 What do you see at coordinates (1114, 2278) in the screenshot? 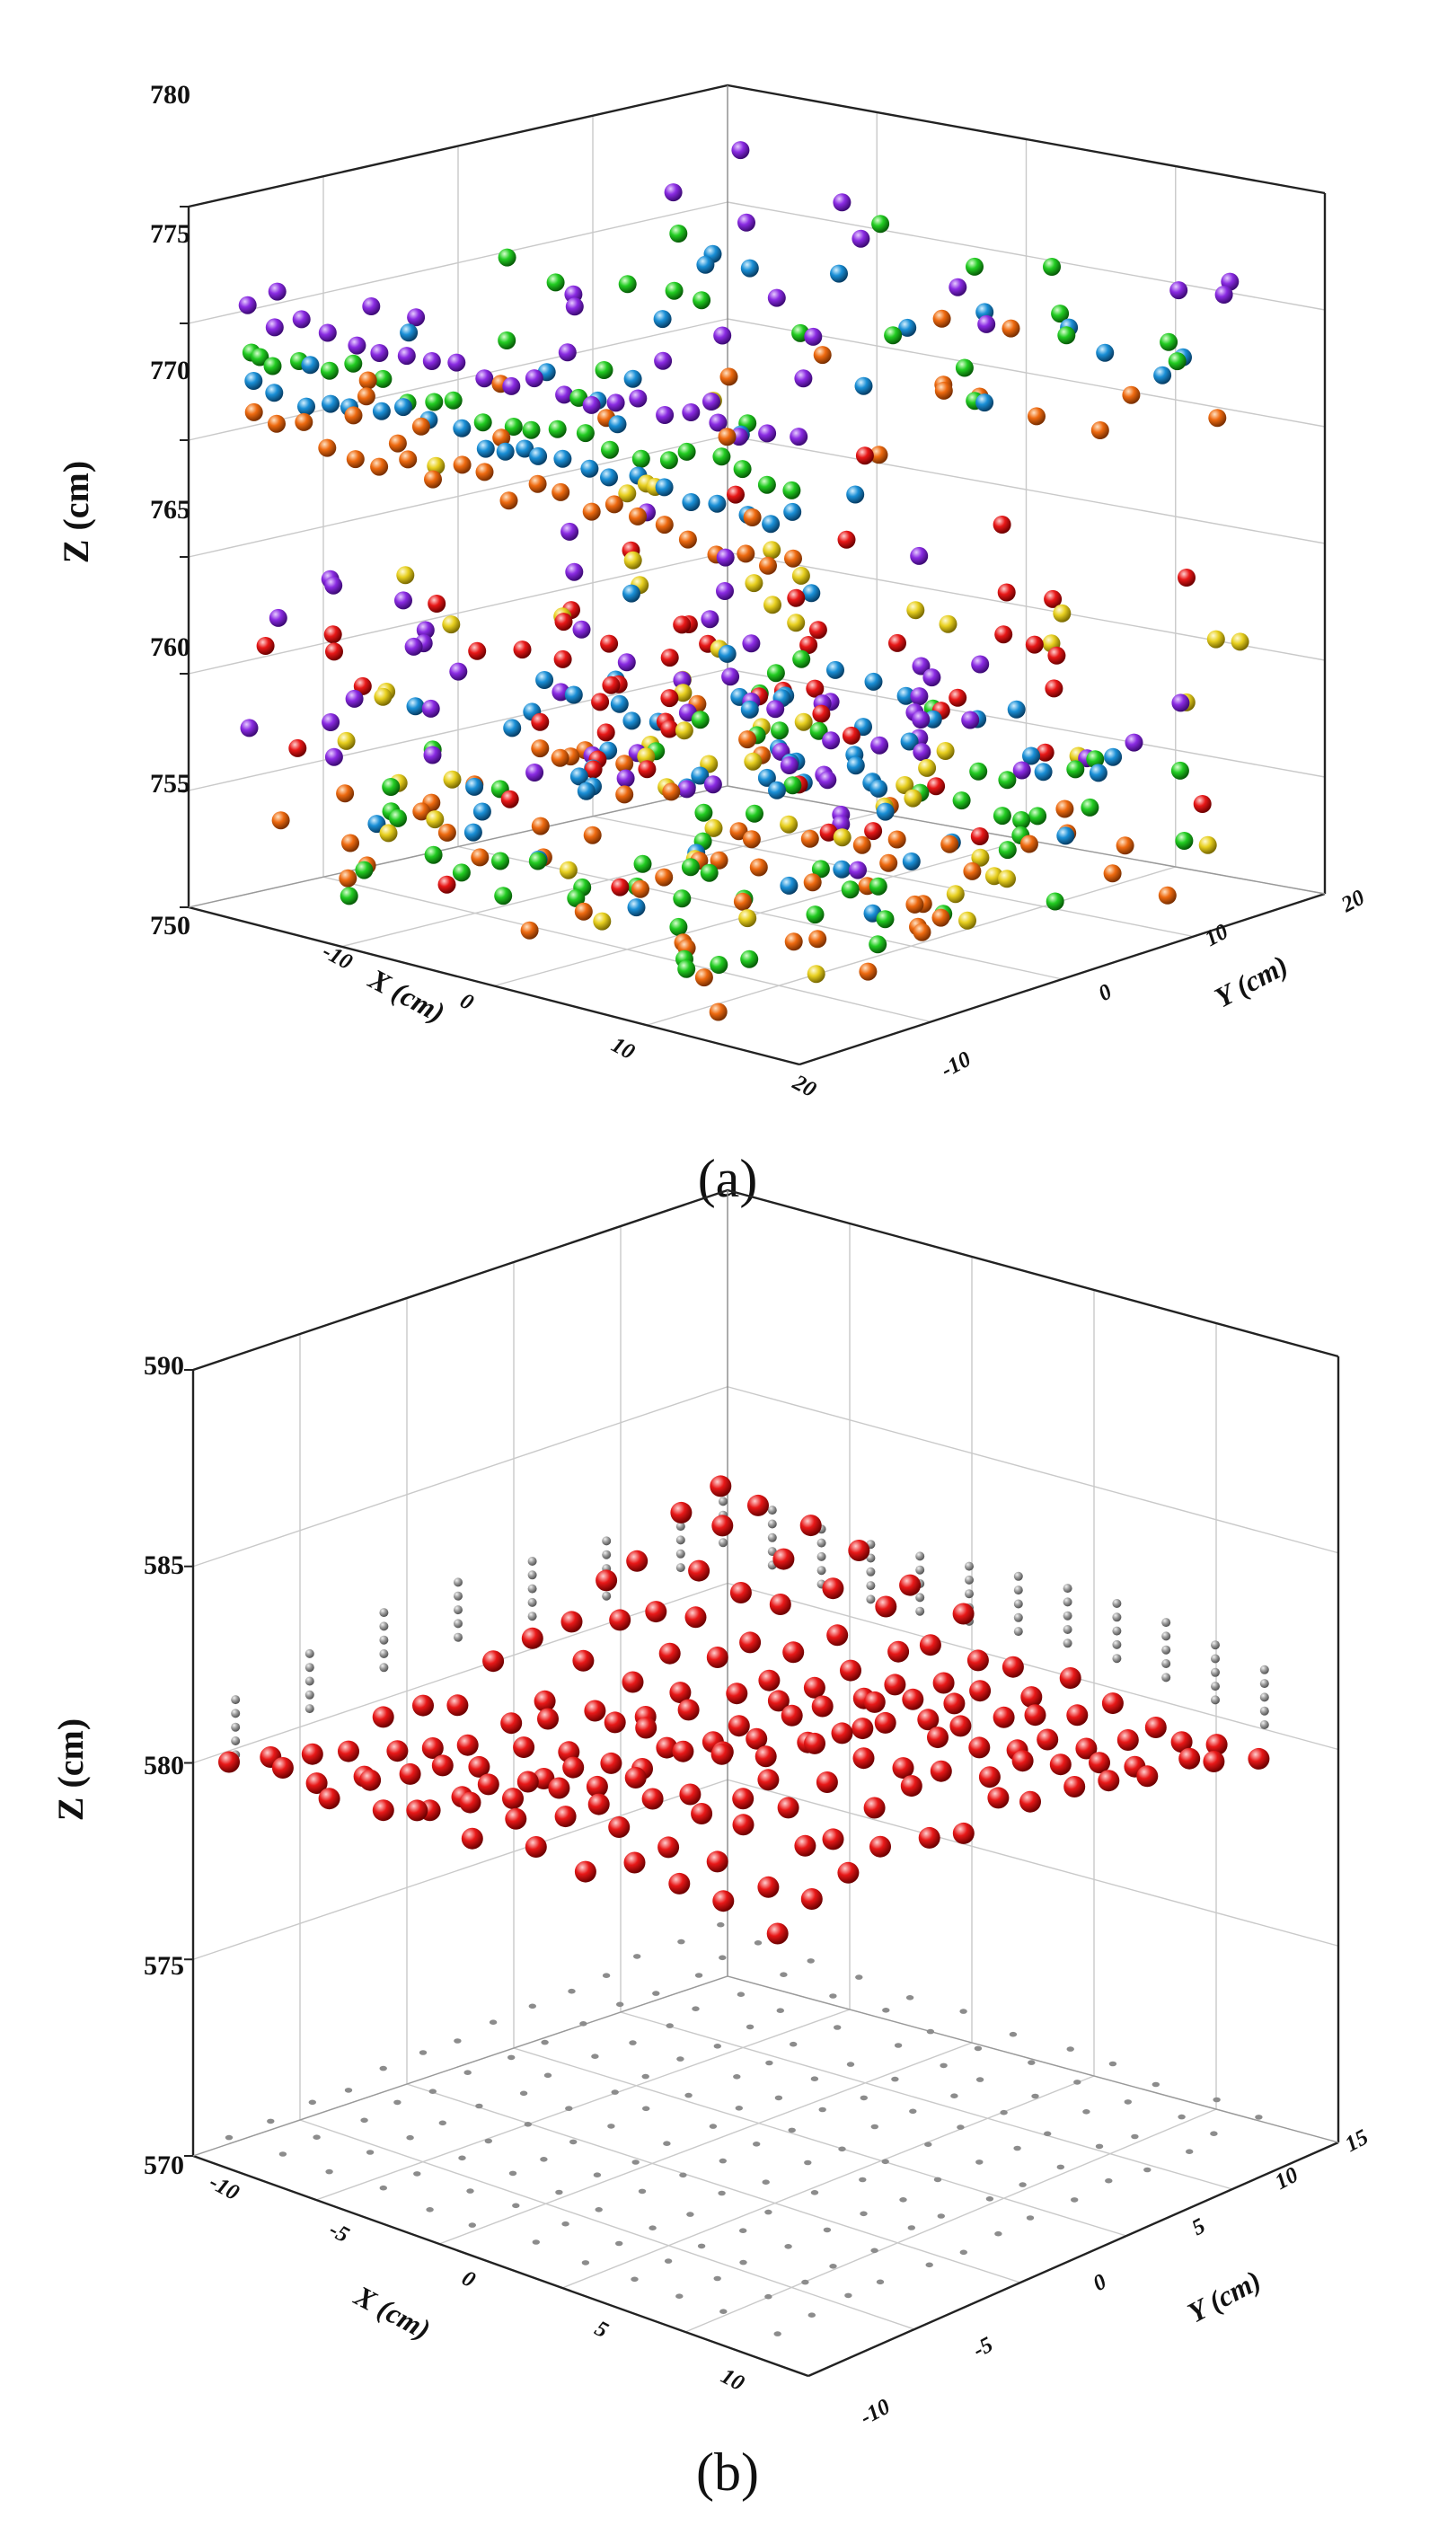
I see `chart-b-y-ticks: -10 -5 0 5 10 15` at bounding box center [1114, 2278].